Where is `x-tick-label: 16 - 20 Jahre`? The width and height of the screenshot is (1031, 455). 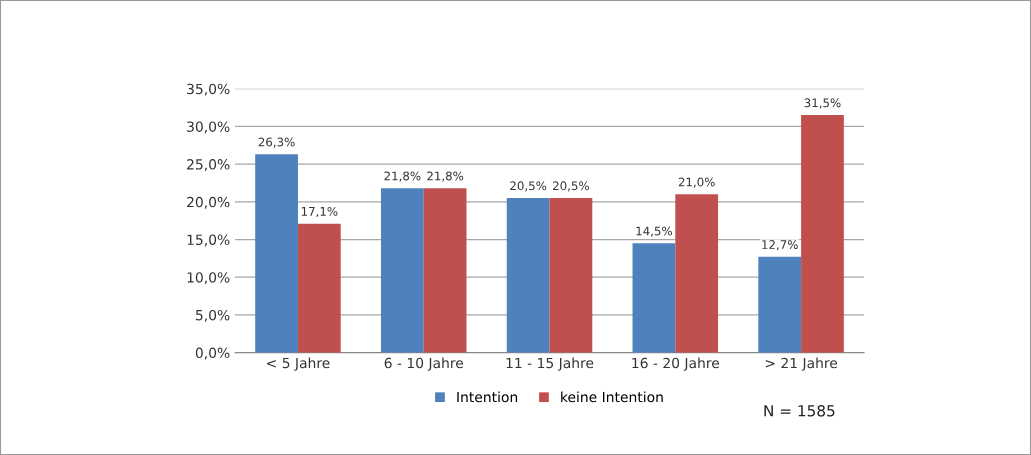 x-tick-label: 16 - 20 Jahre is located at coordinates (676, 364).